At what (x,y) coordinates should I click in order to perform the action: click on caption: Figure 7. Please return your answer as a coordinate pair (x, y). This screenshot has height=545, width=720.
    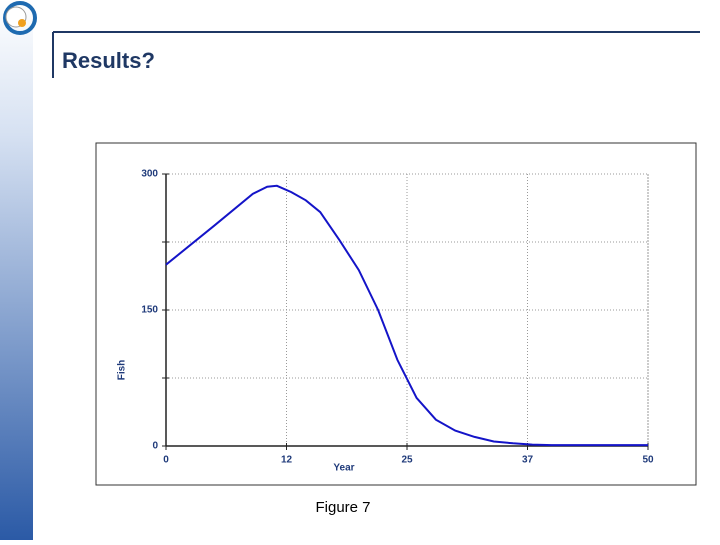
    Looking at the image, I should click on (342, 507).